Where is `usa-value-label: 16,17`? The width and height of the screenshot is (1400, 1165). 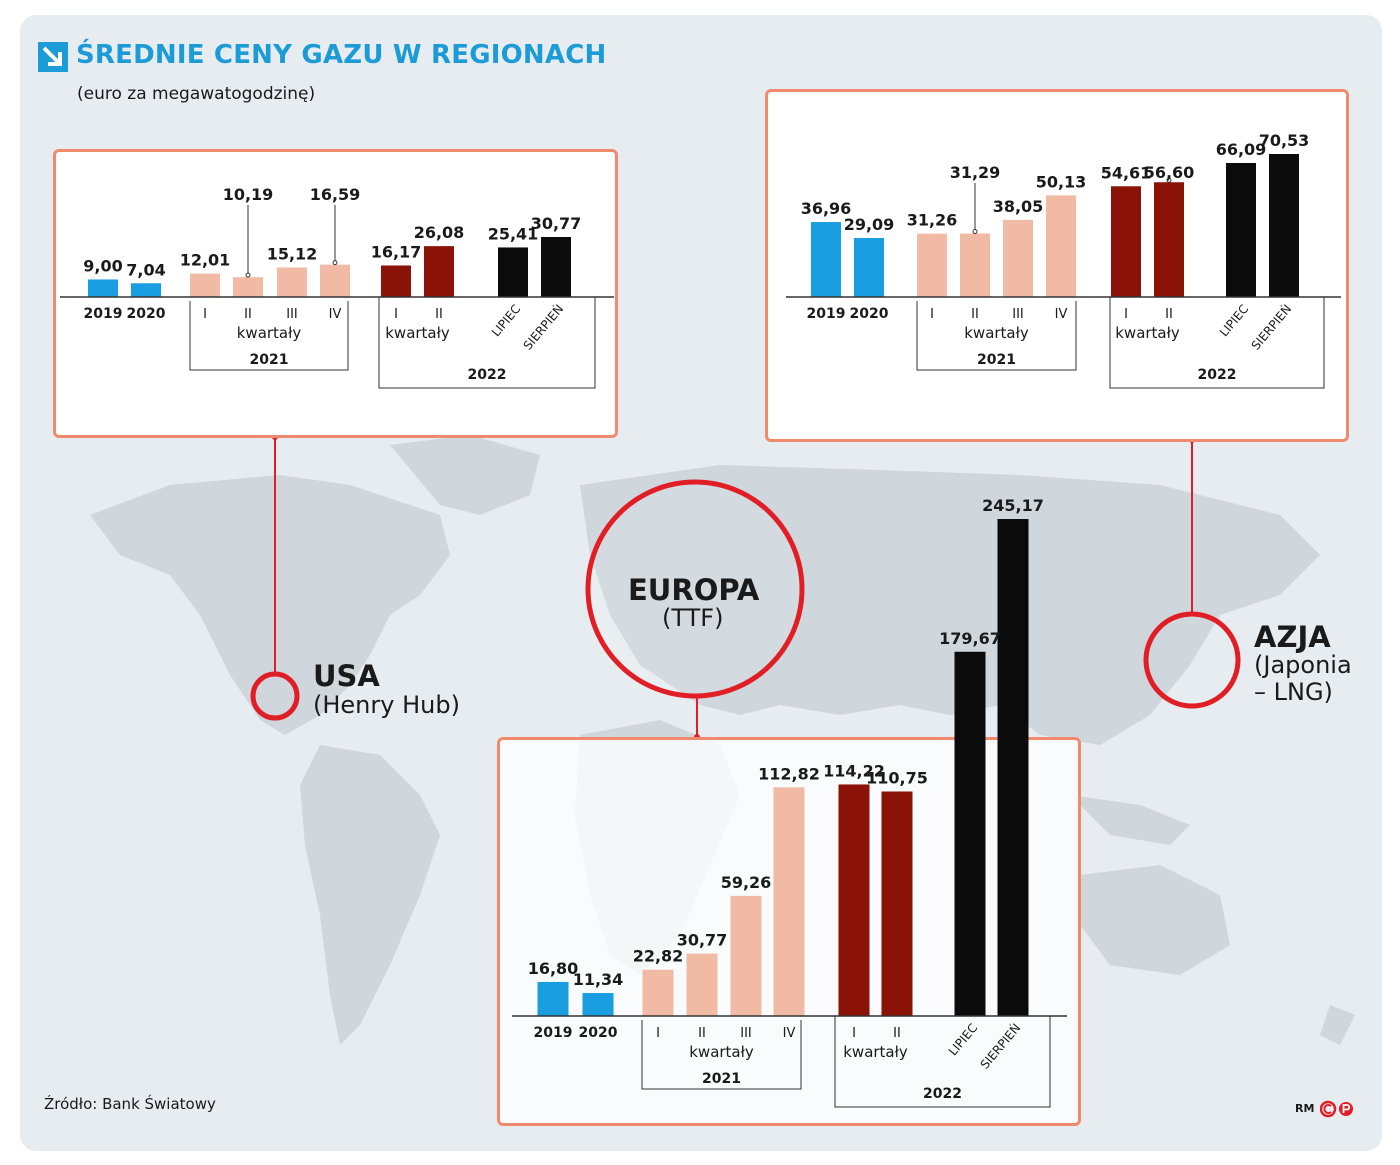
usa-value-label: 16,17 is located at coordinates (396, 251).